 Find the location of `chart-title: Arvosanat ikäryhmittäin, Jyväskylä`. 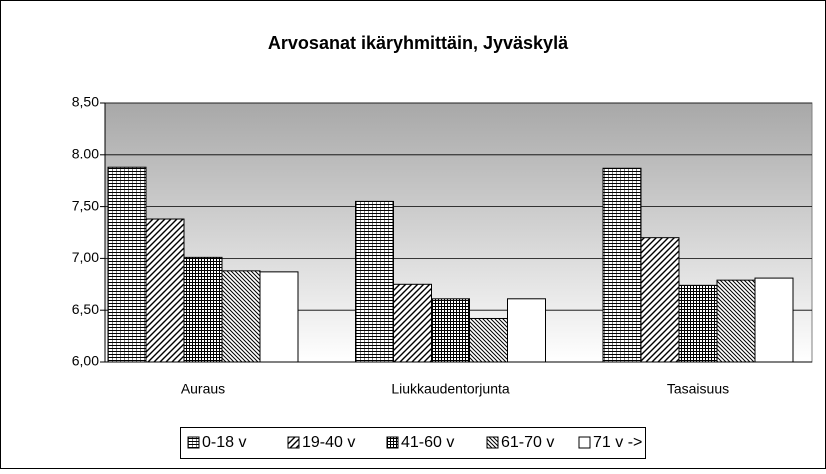

chart-title: Arvosanat ikäryhmittäin, Jyväskylä is located at coordinates (418, 43).